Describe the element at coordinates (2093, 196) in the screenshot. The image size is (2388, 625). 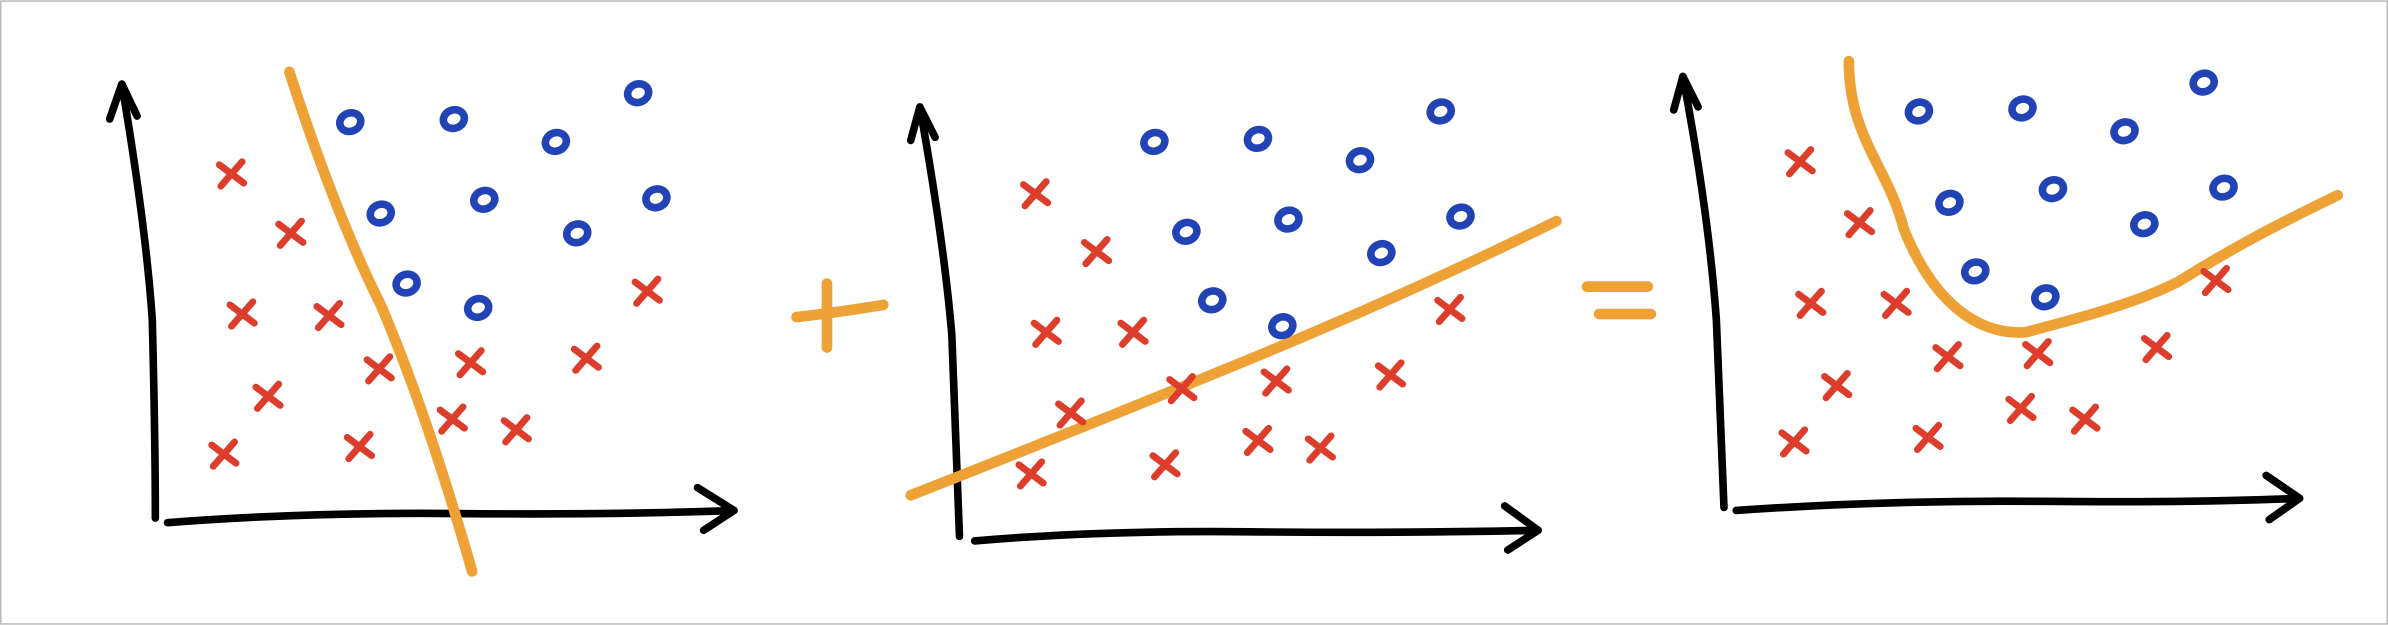
I see `combined-boundary` at that location.